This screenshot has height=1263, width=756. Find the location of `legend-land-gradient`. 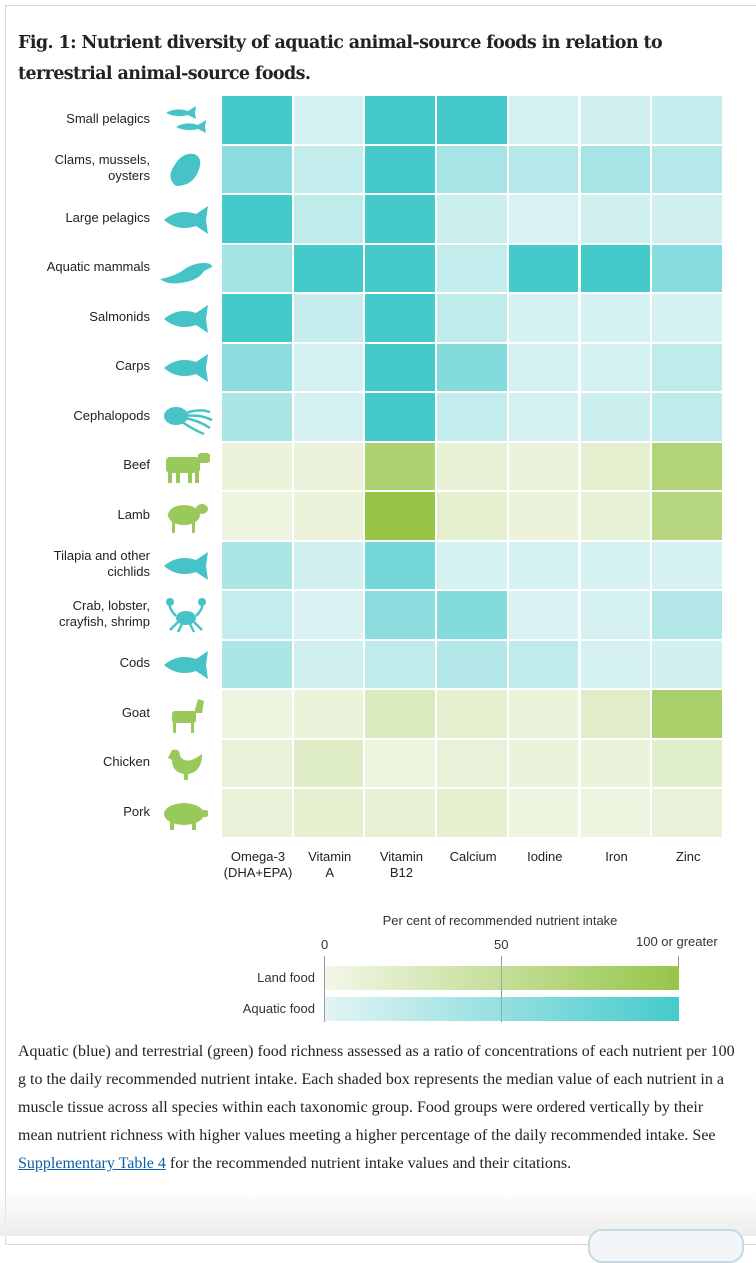

legend-land-gradient is located at coordinates (502, 978).